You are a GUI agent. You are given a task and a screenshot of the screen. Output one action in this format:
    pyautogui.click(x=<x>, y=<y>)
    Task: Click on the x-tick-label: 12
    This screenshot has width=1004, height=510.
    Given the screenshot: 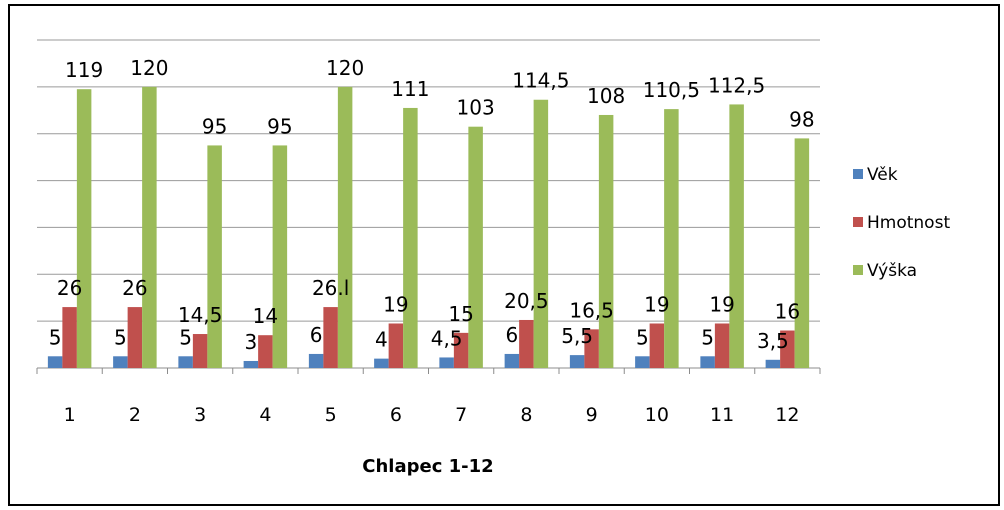 What is the action you would take?
    pyautogui.click(x=787, y=415)
    